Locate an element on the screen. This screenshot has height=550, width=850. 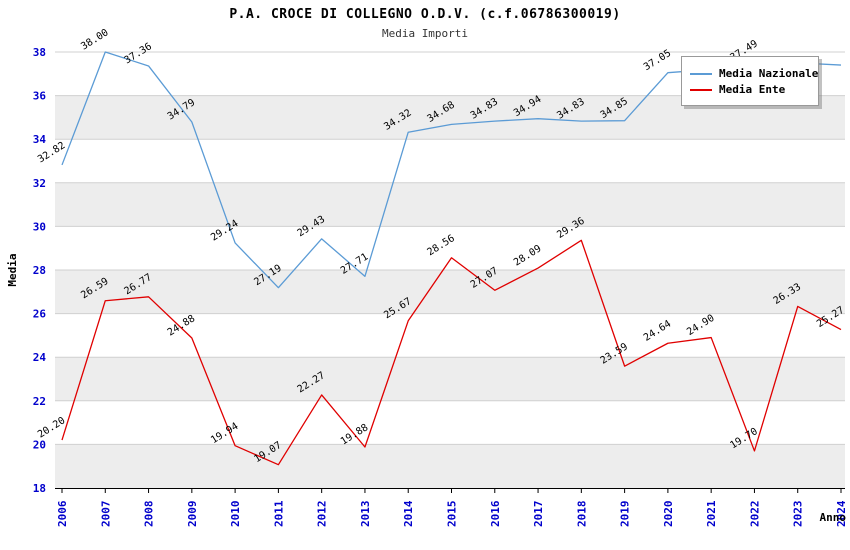
x-tick-label-2009: 2009 is located at coordinates (192, 514).